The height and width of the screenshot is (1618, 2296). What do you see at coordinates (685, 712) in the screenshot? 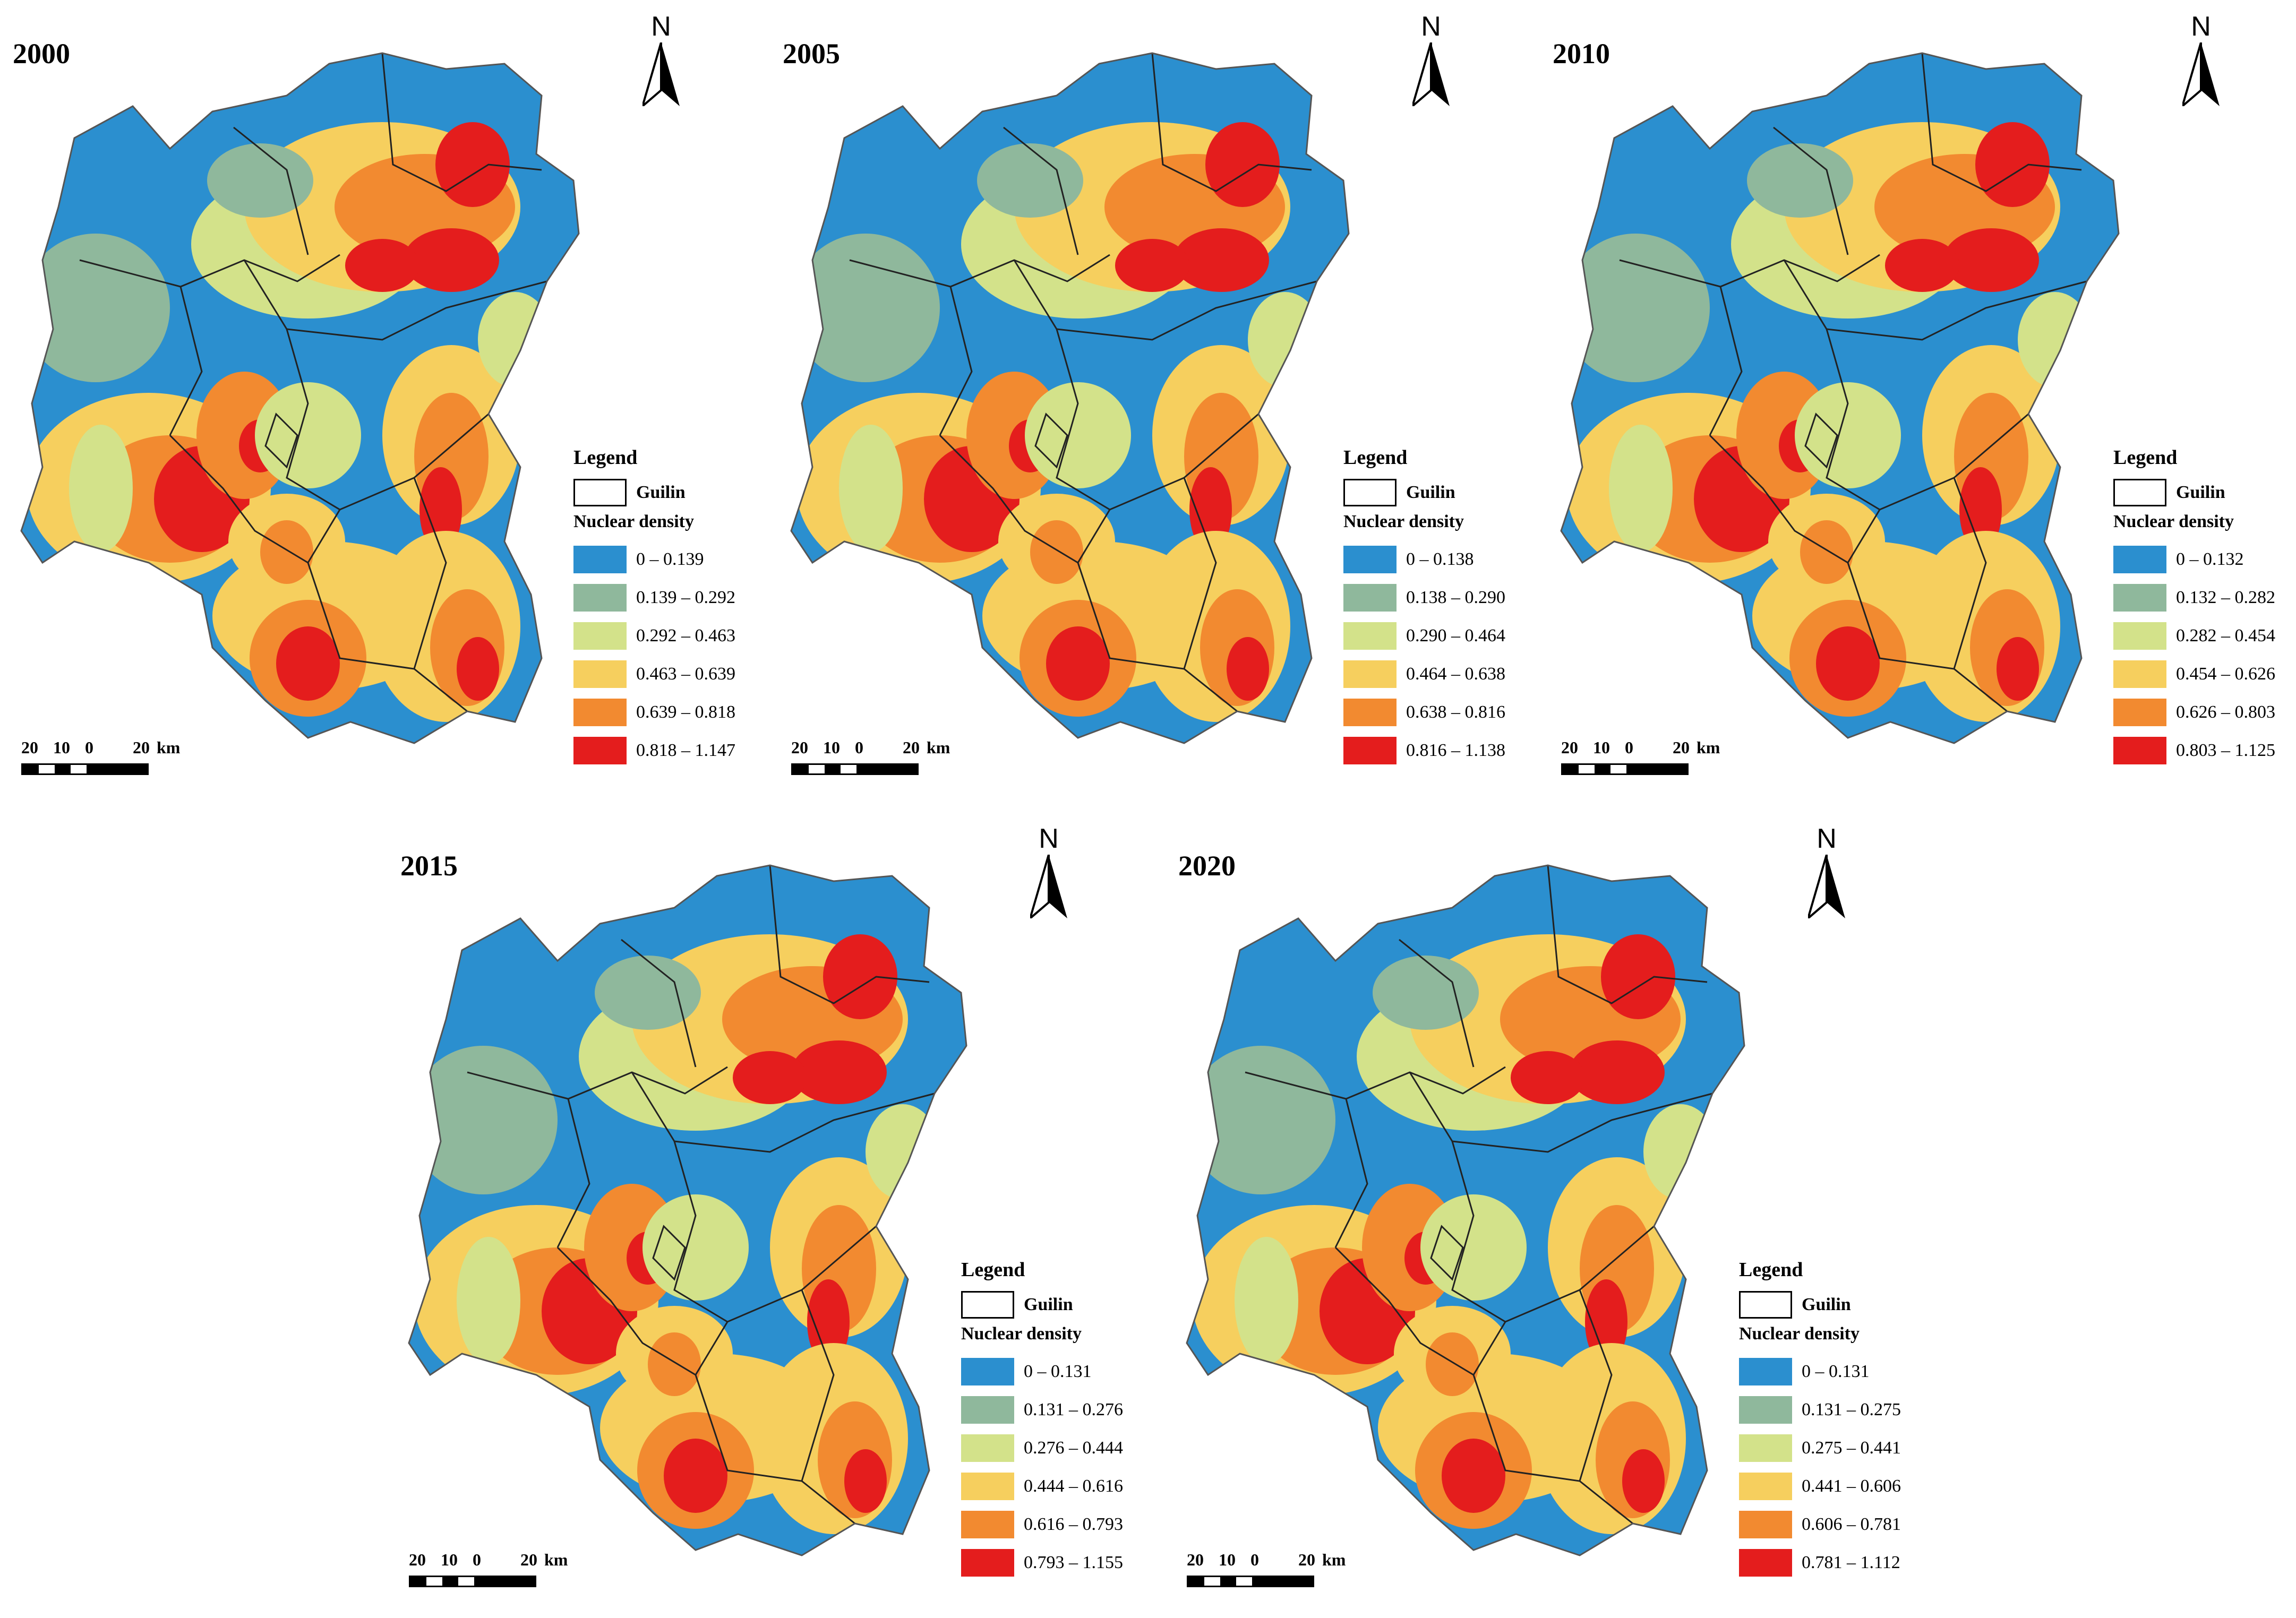
I see `class-label-5: 0.639 – 0.818` at bounding box center [685, 712].